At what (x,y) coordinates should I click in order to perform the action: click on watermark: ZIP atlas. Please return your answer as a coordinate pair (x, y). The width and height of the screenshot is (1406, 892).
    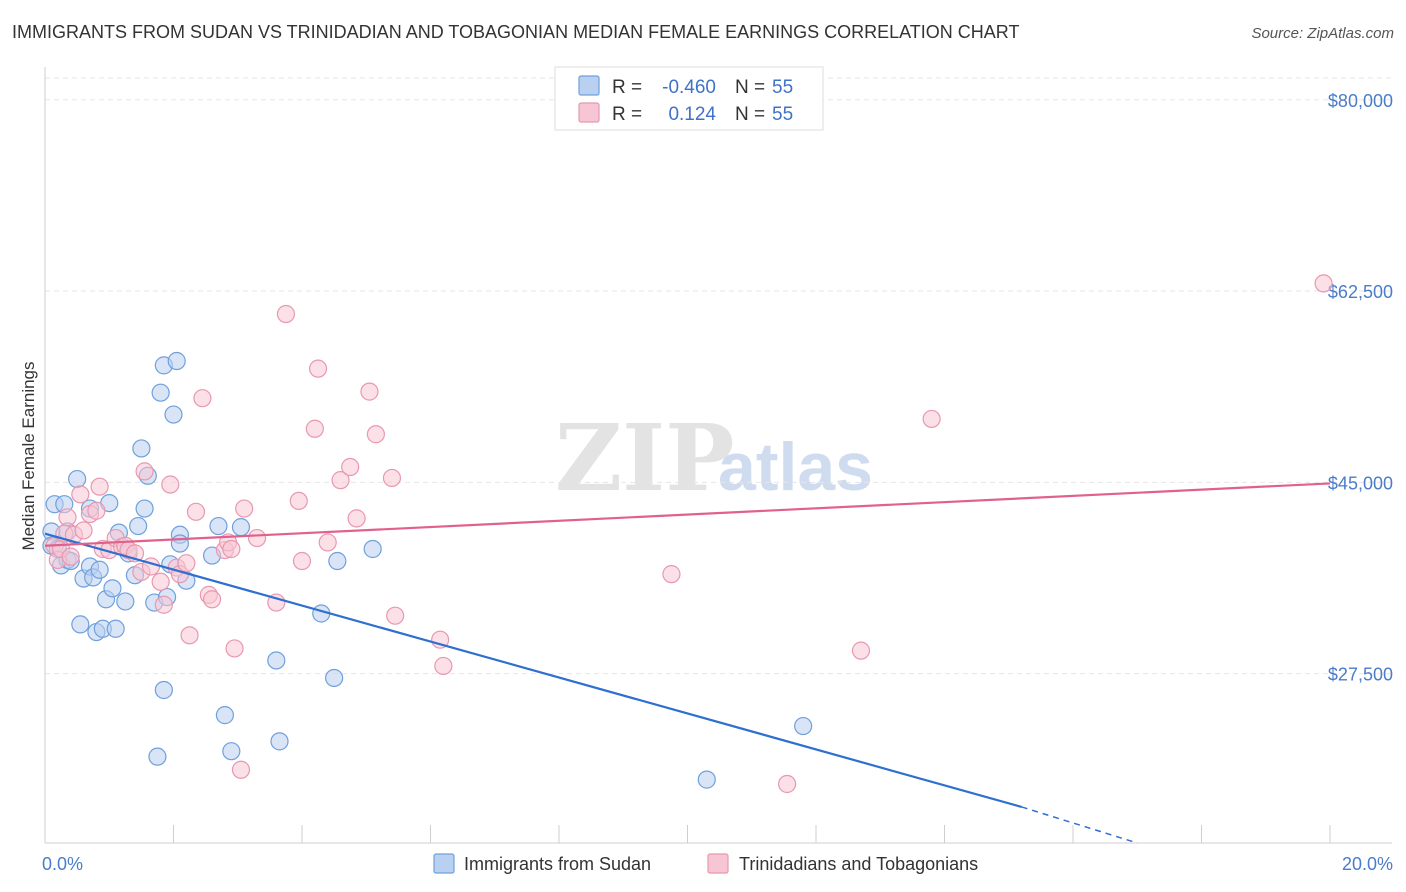
    Looking at the image, I should click on (714, 458).